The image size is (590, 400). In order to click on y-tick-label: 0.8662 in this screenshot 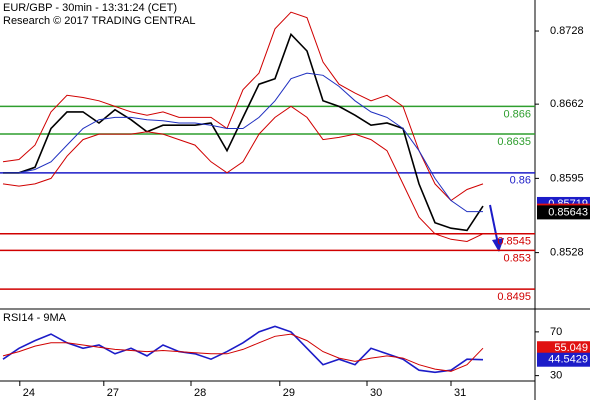, I will do `click(567, 104)`.